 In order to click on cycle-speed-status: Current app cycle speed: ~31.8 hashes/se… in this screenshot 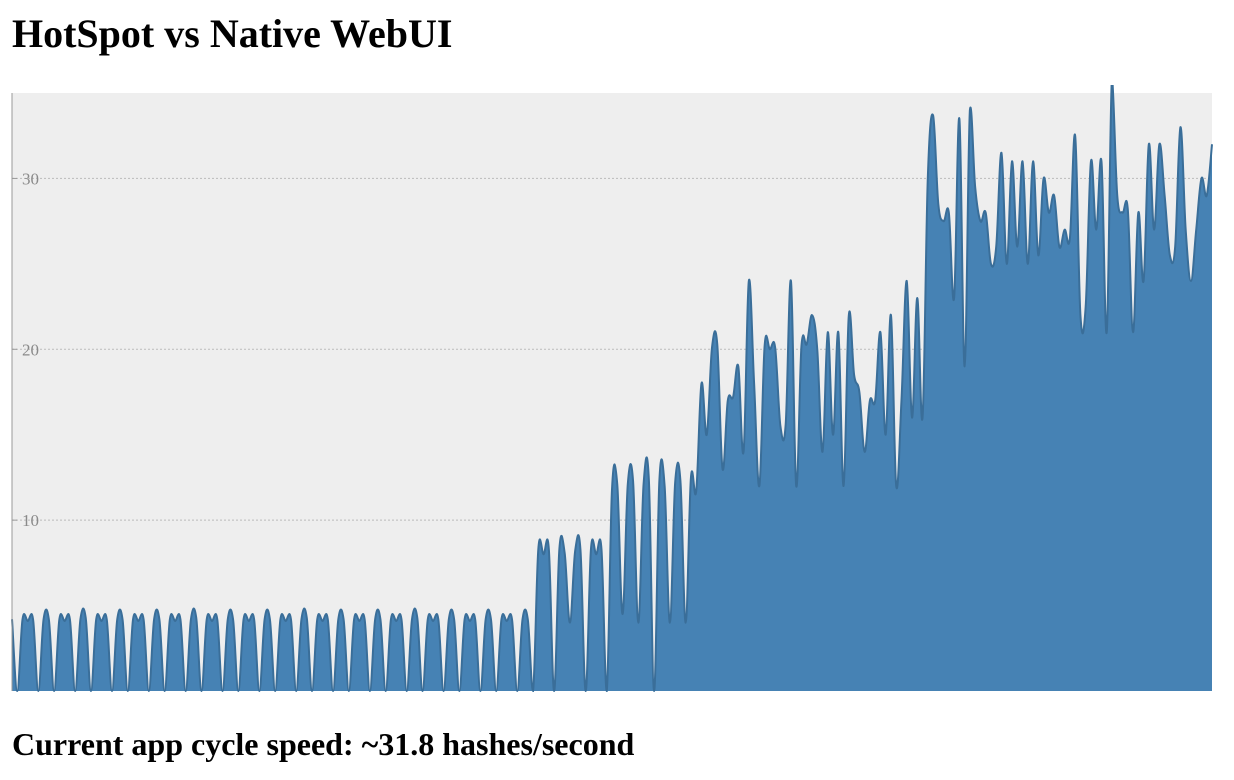, I will do `click(323, 744)`.